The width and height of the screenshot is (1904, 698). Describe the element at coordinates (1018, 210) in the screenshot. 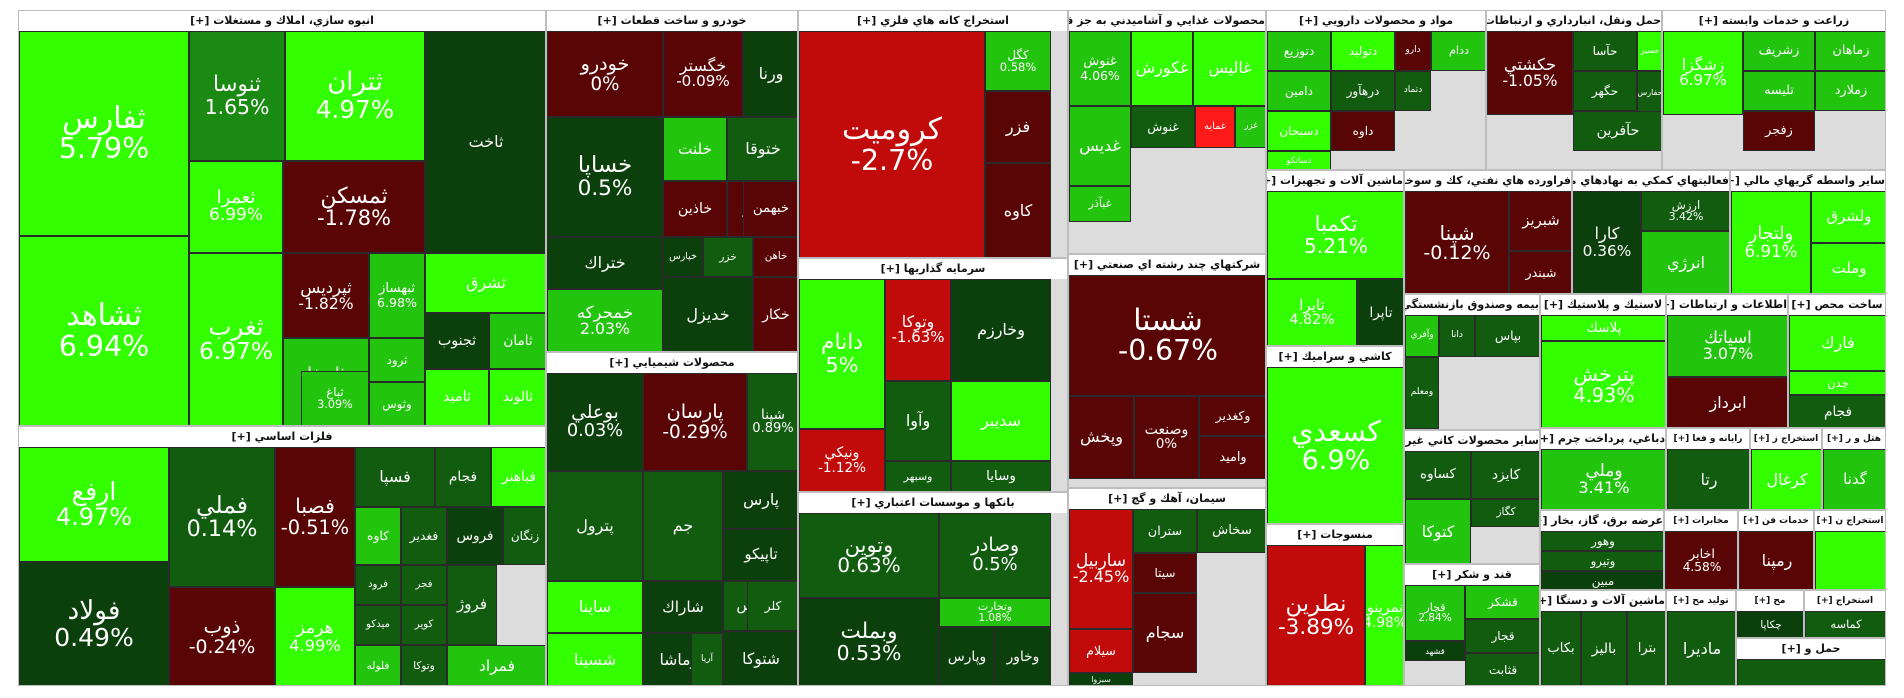

I see `stock-tile: كاوه` at that location.